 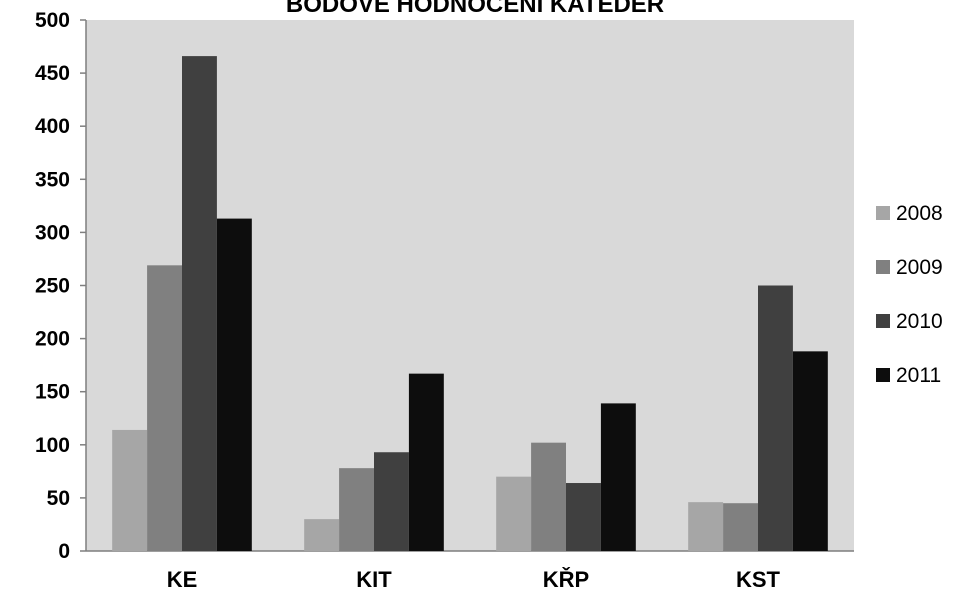 I want to click on bar-KIT-2009, so click(x=356, y=509).